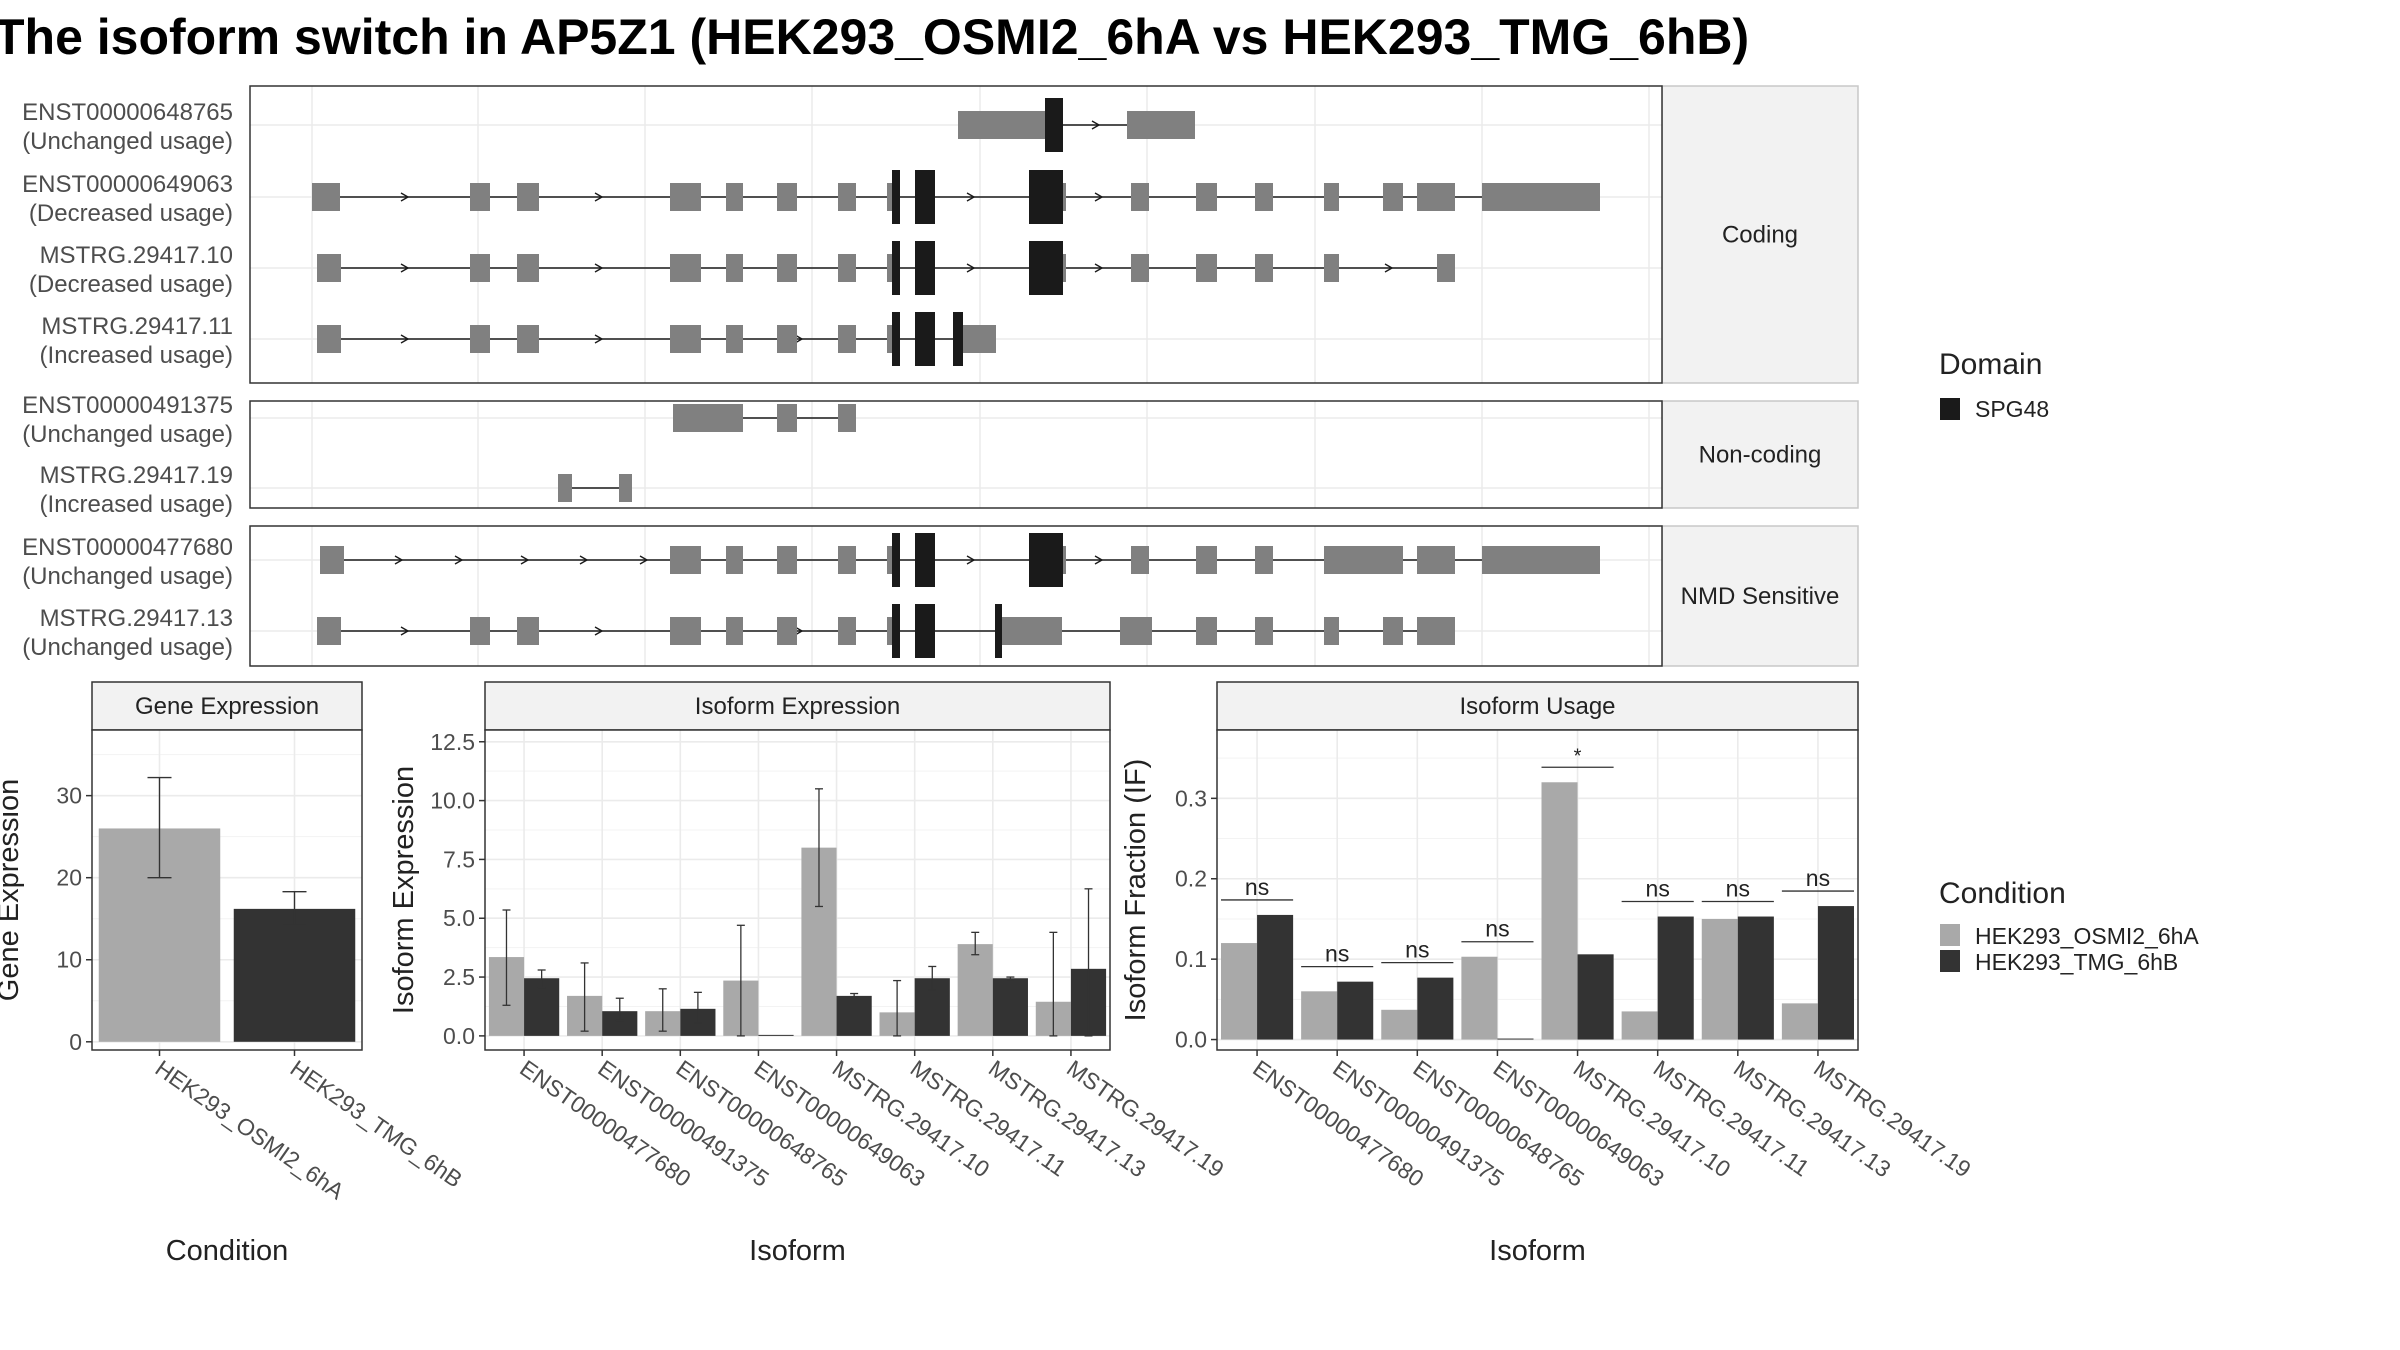 The height and width of the screenshot is (1350, 2400). Describe the element at coordinates (742, 269) in the screenshot. I see `isoform-row-MSTRG.29417.10: MSTRG.29417.10(Decreased usage)` at that location.